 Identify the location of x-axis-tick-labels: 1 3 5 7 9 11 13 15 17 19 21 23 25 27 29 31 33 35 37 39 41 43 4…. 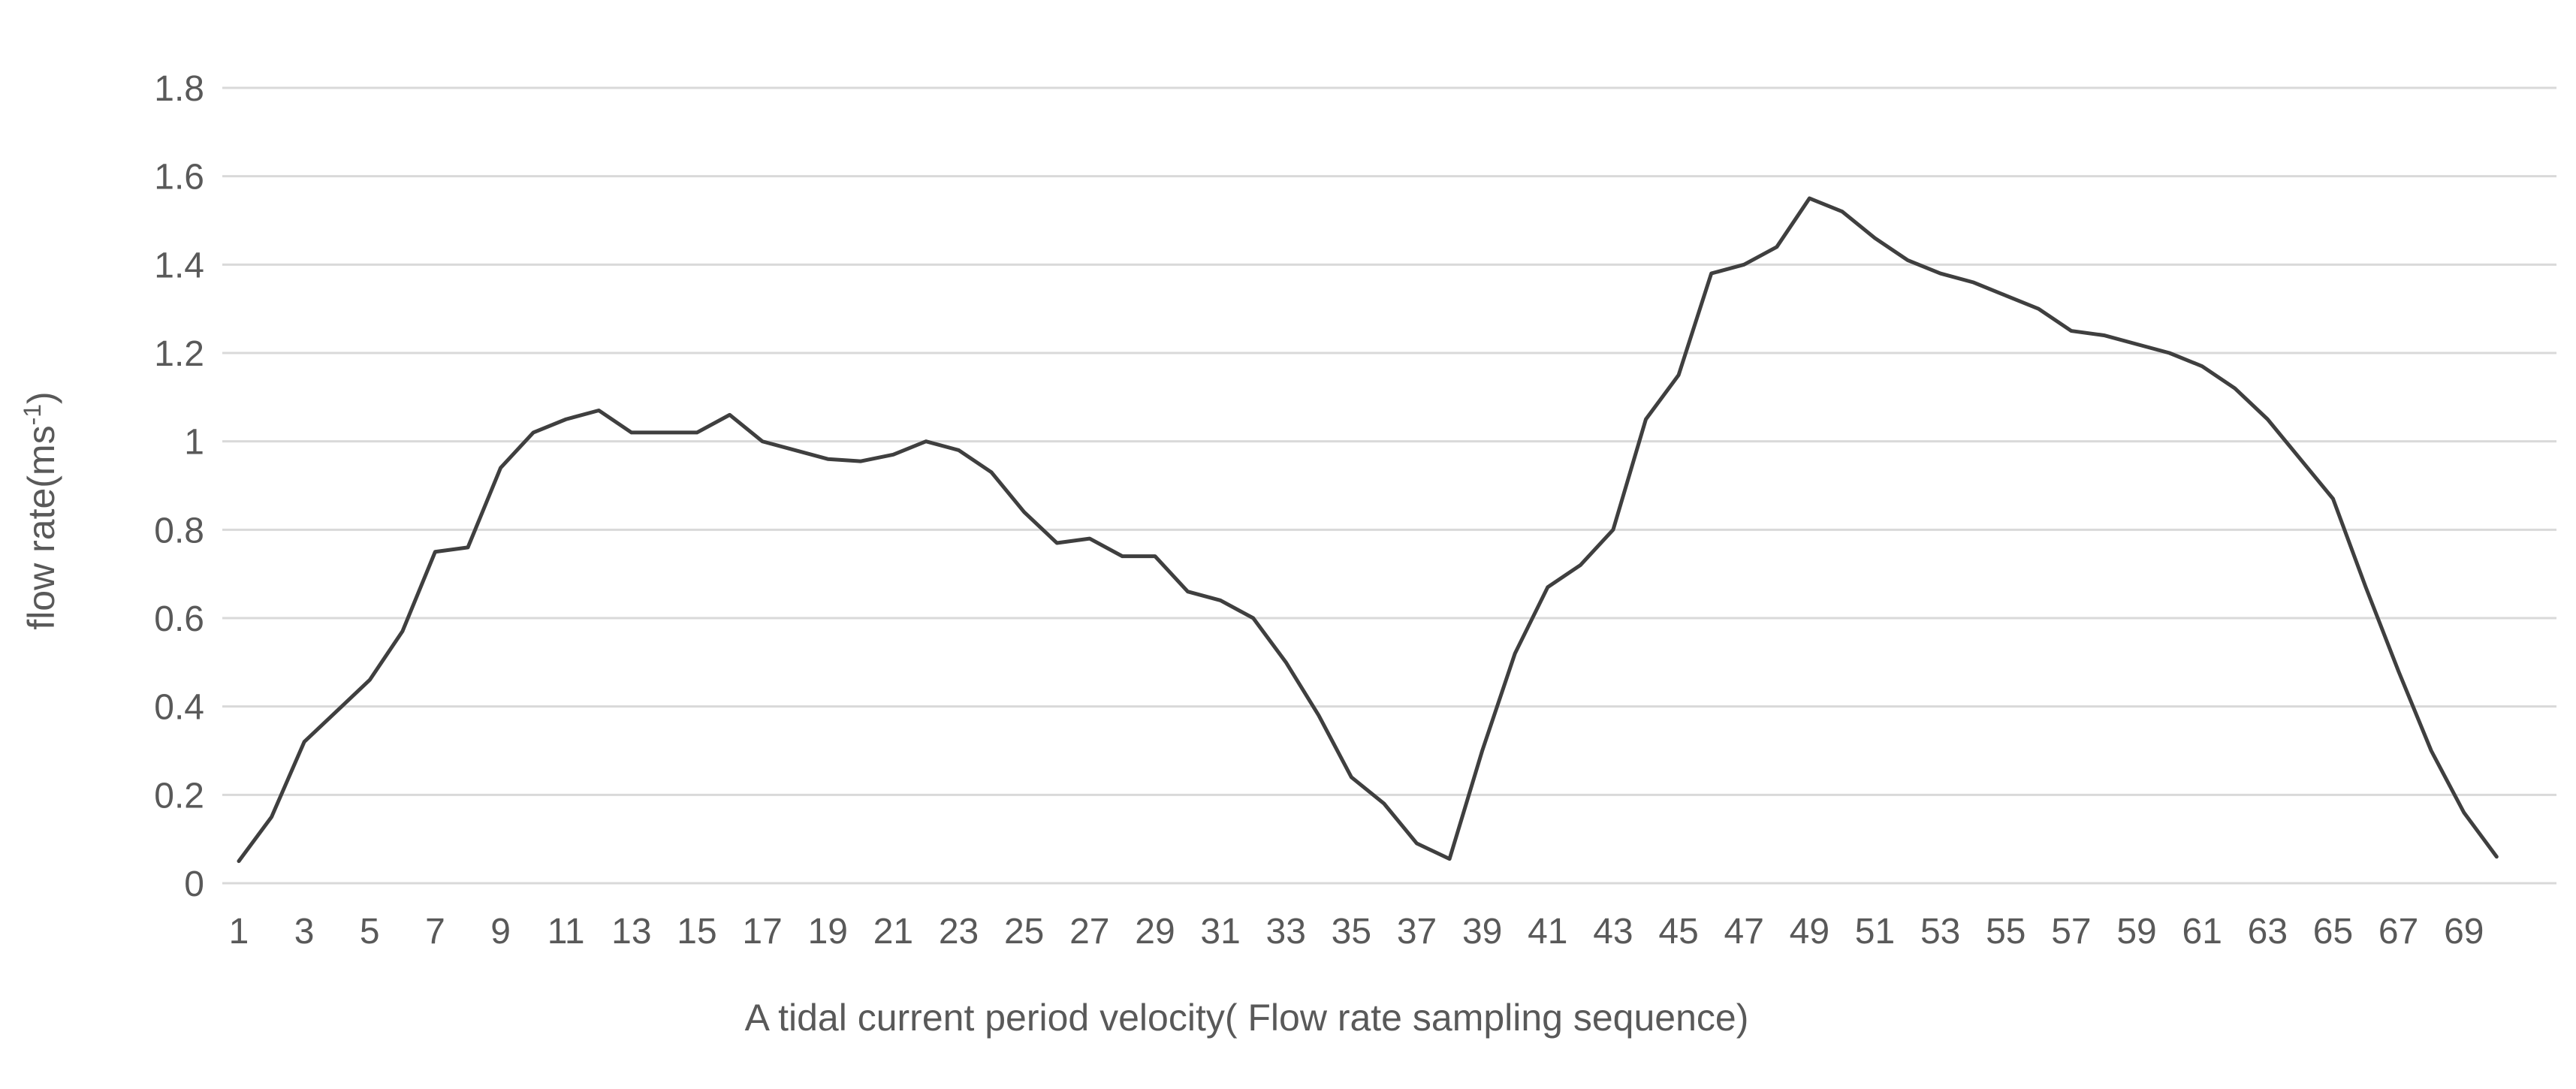
(1356, 932).